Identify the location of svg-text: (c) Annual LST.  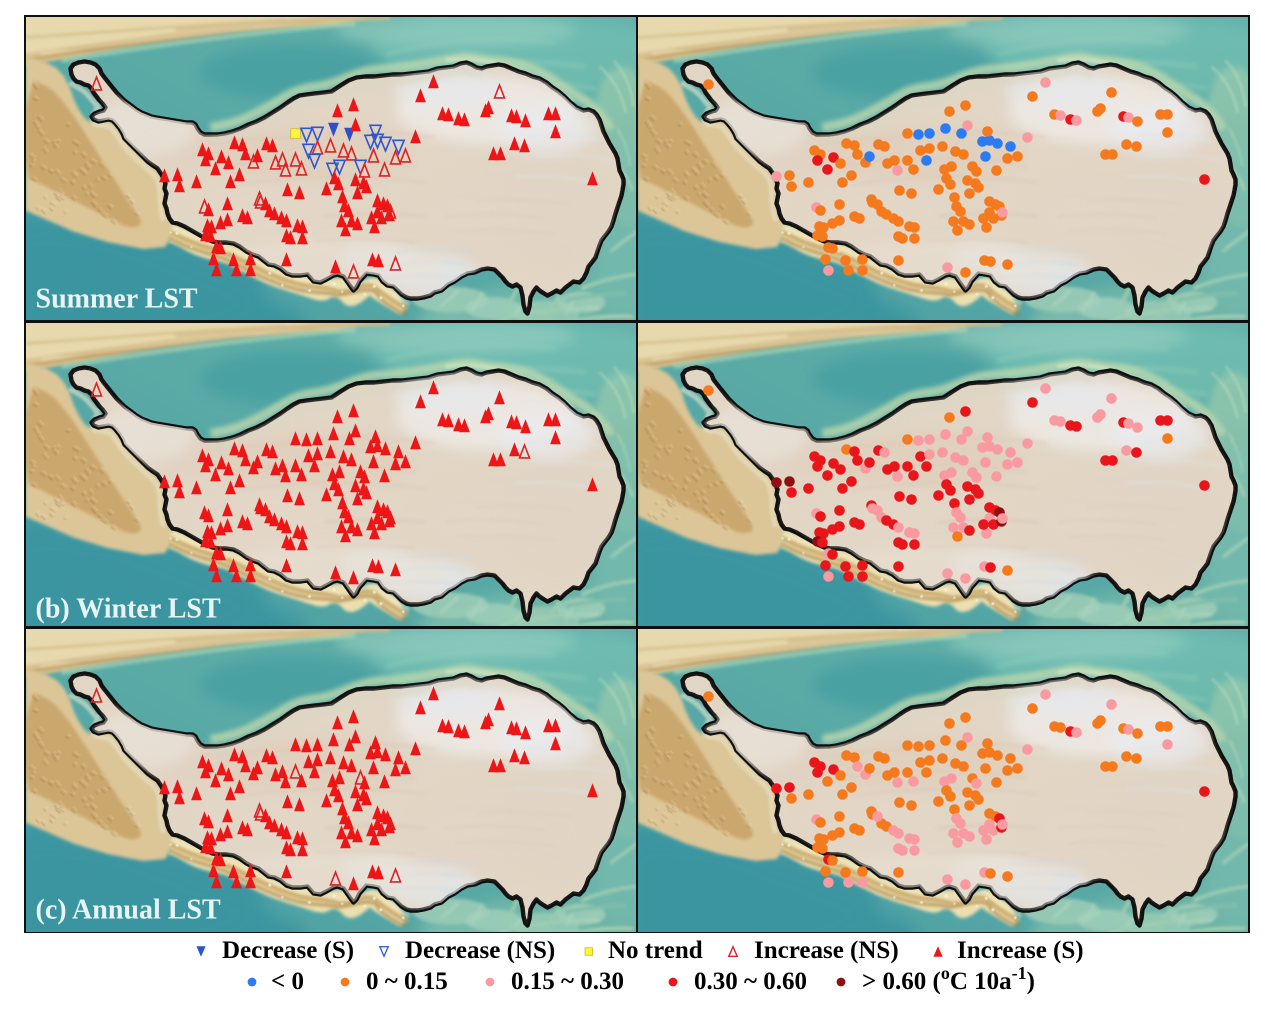
(128, 910).